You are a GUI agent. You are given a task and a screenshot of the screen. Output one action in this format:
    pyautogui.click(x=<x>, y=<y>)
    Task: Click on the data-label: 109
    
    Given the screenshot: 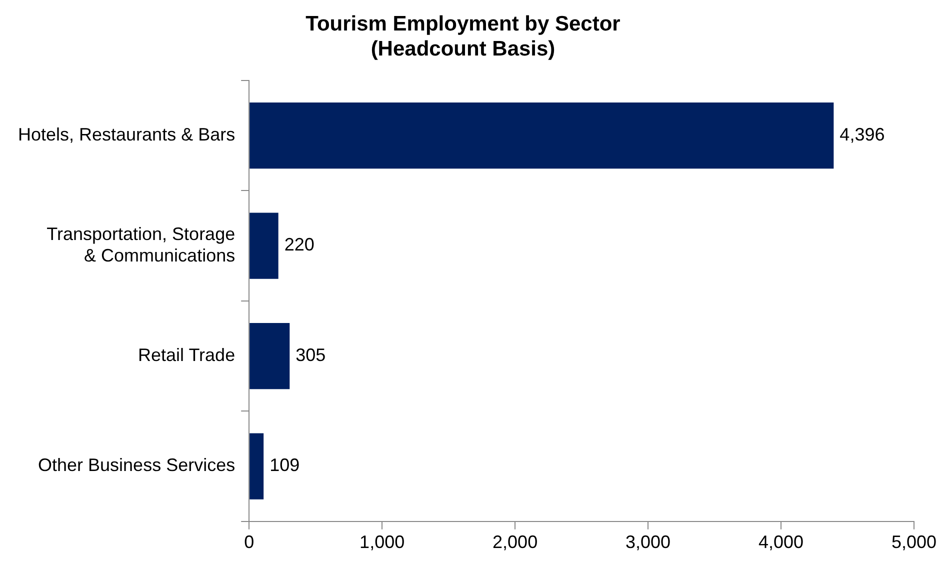 What is the action you would take?
    pyautogui.click(x=285, y=465)
    